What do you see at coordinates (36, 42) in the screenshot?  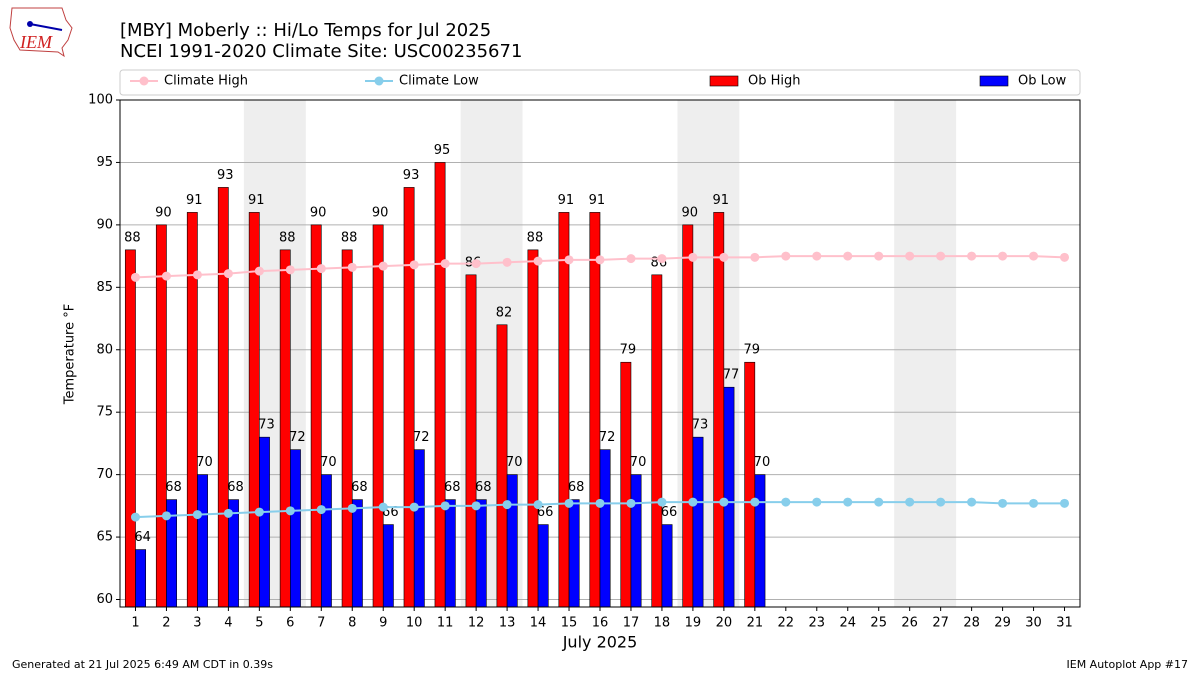 I see `logo-text: IEM` at bounding box center [36, 42].